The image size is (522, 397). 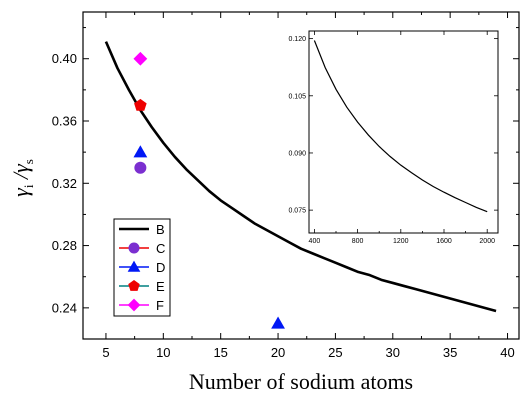 What do you see at coordinates (28, 161) in the screenshot?
I see `y-axis-title-sub-s: s` at bounding box center [28, 161].